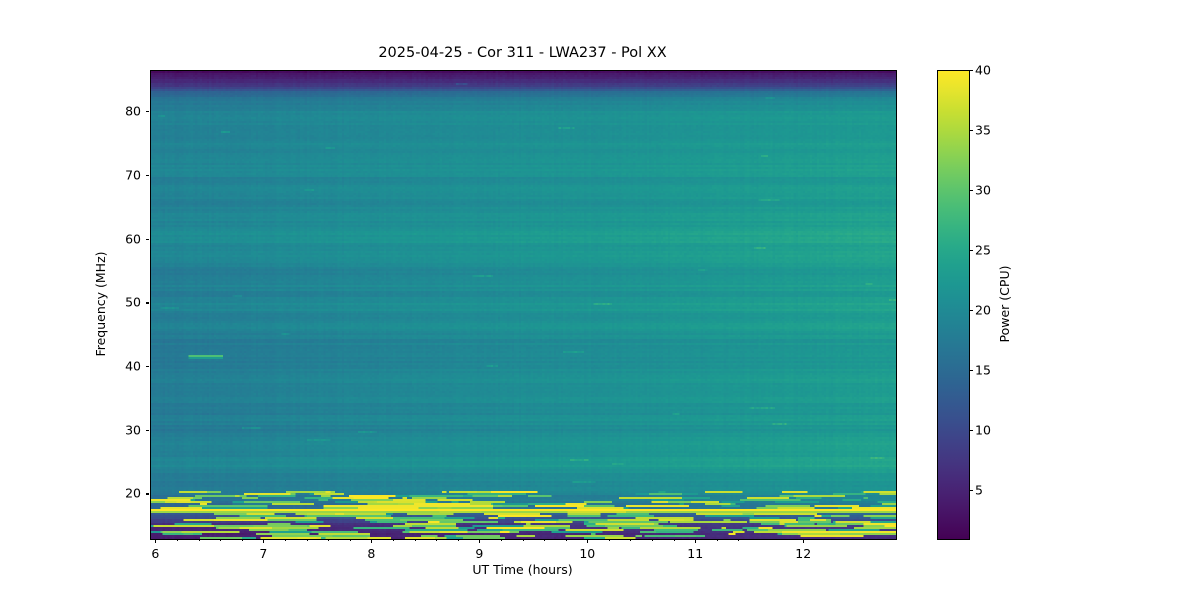 The image size is (1200, 600). Describe the element at coordinates (133, 493) in the screenshot. I see `y-tick-label: 20` at that location.